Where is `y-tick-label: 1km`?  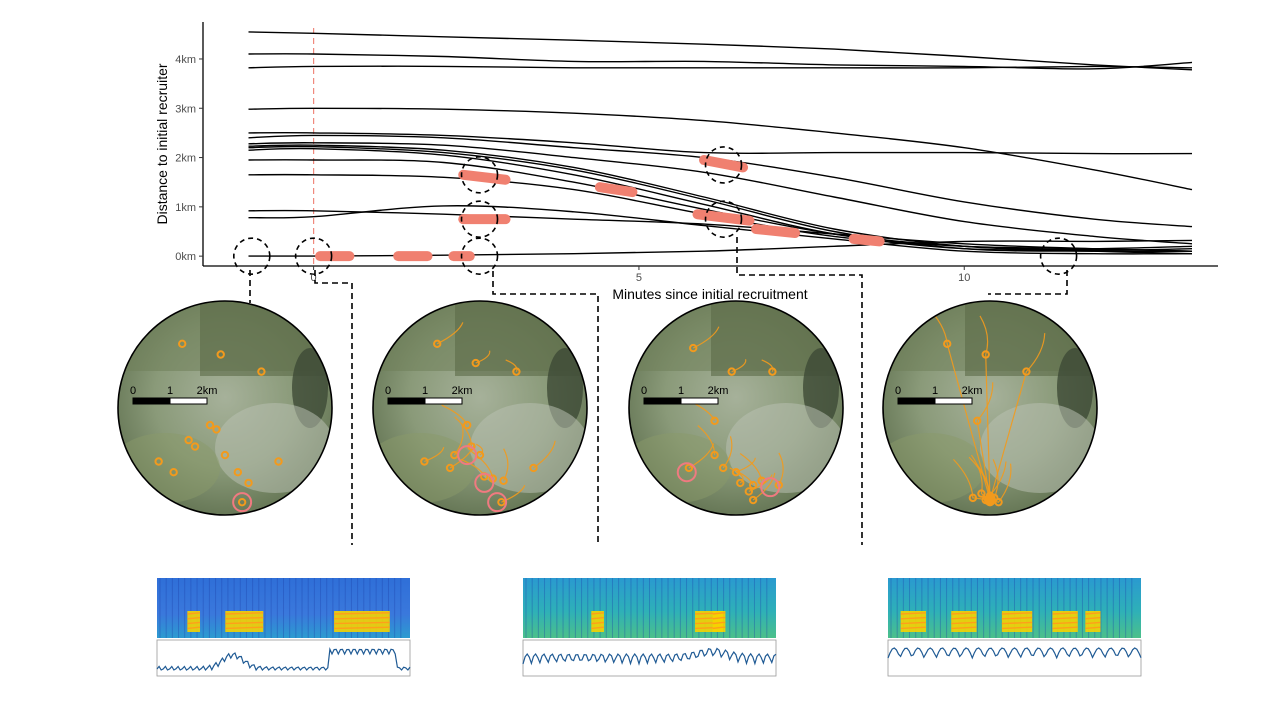 y-tick-label: 1km is located at coordinates (185, 208).